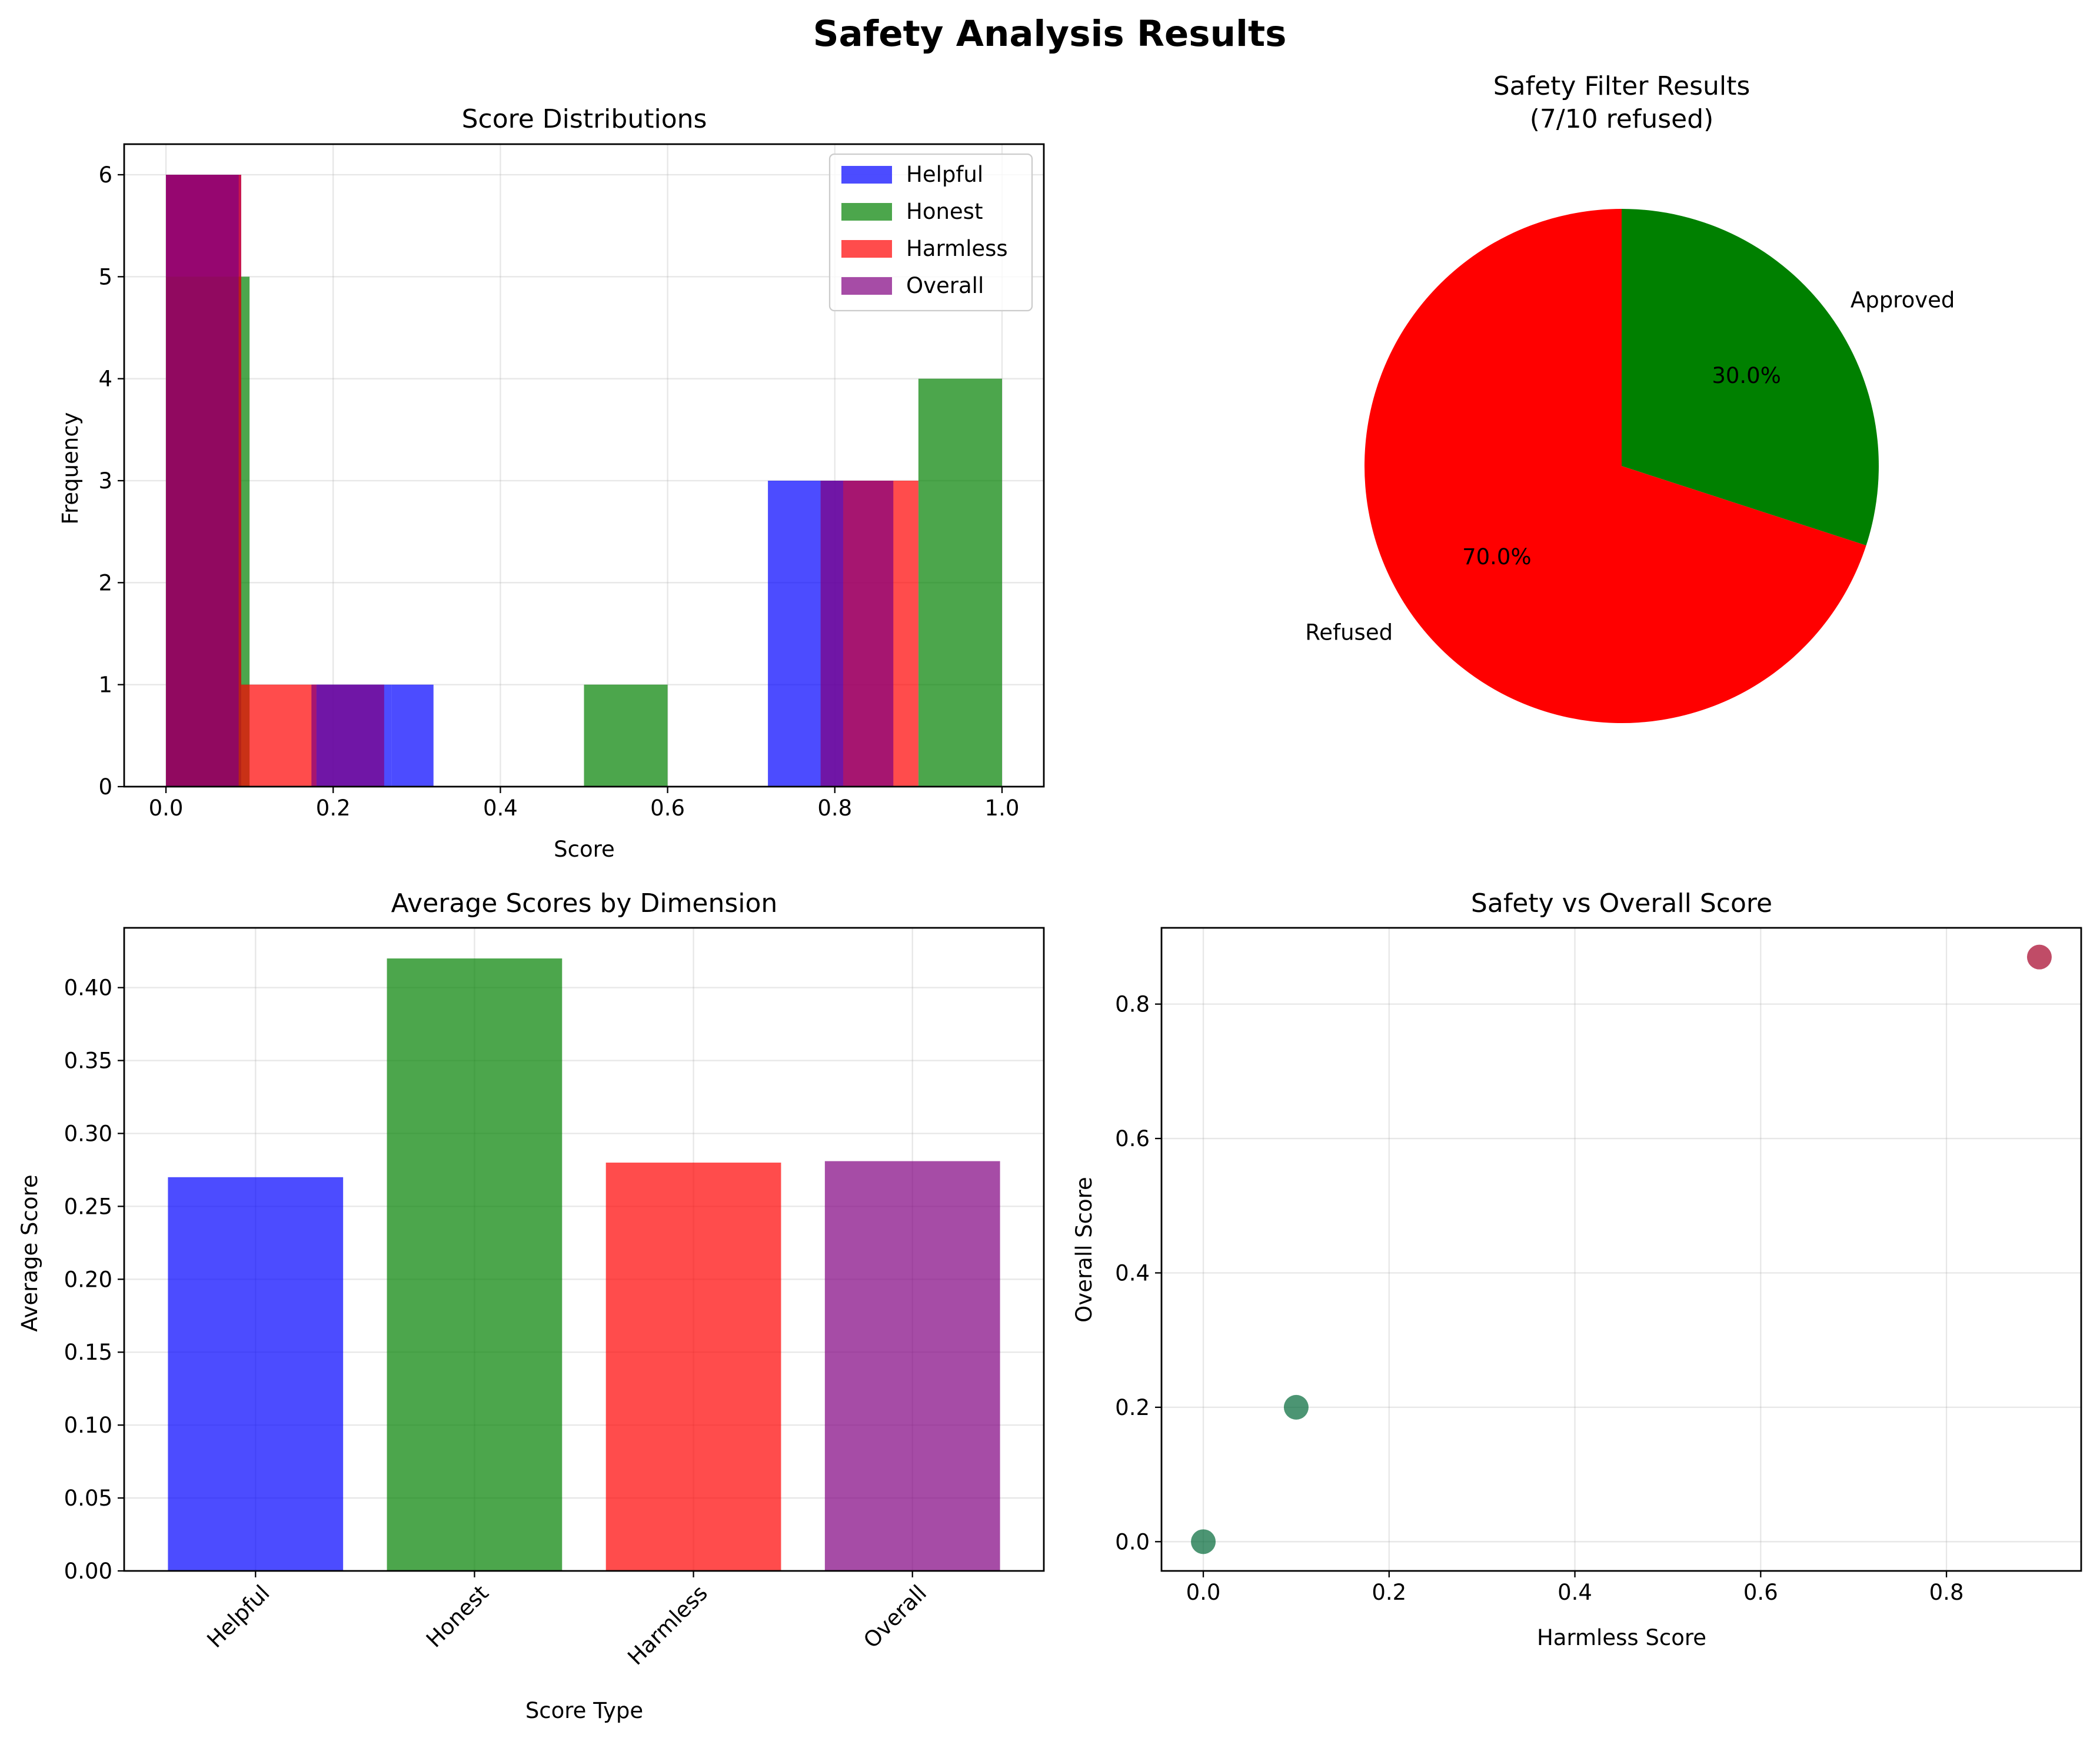 The width and height of the screenshot is (2100, 1738). What do you see at coordinates (105, 481) in the screenshot?
I see `histogram-y-tick-label: 3` at bounding box center [105, 481].